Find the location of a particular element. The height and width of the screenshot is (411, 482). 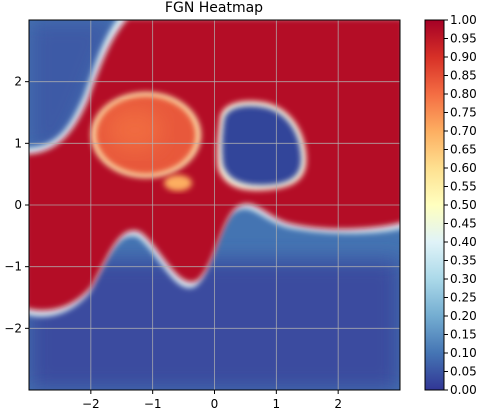

colorbar-tick-label: 0.10 is located at coordinates (463, 353).